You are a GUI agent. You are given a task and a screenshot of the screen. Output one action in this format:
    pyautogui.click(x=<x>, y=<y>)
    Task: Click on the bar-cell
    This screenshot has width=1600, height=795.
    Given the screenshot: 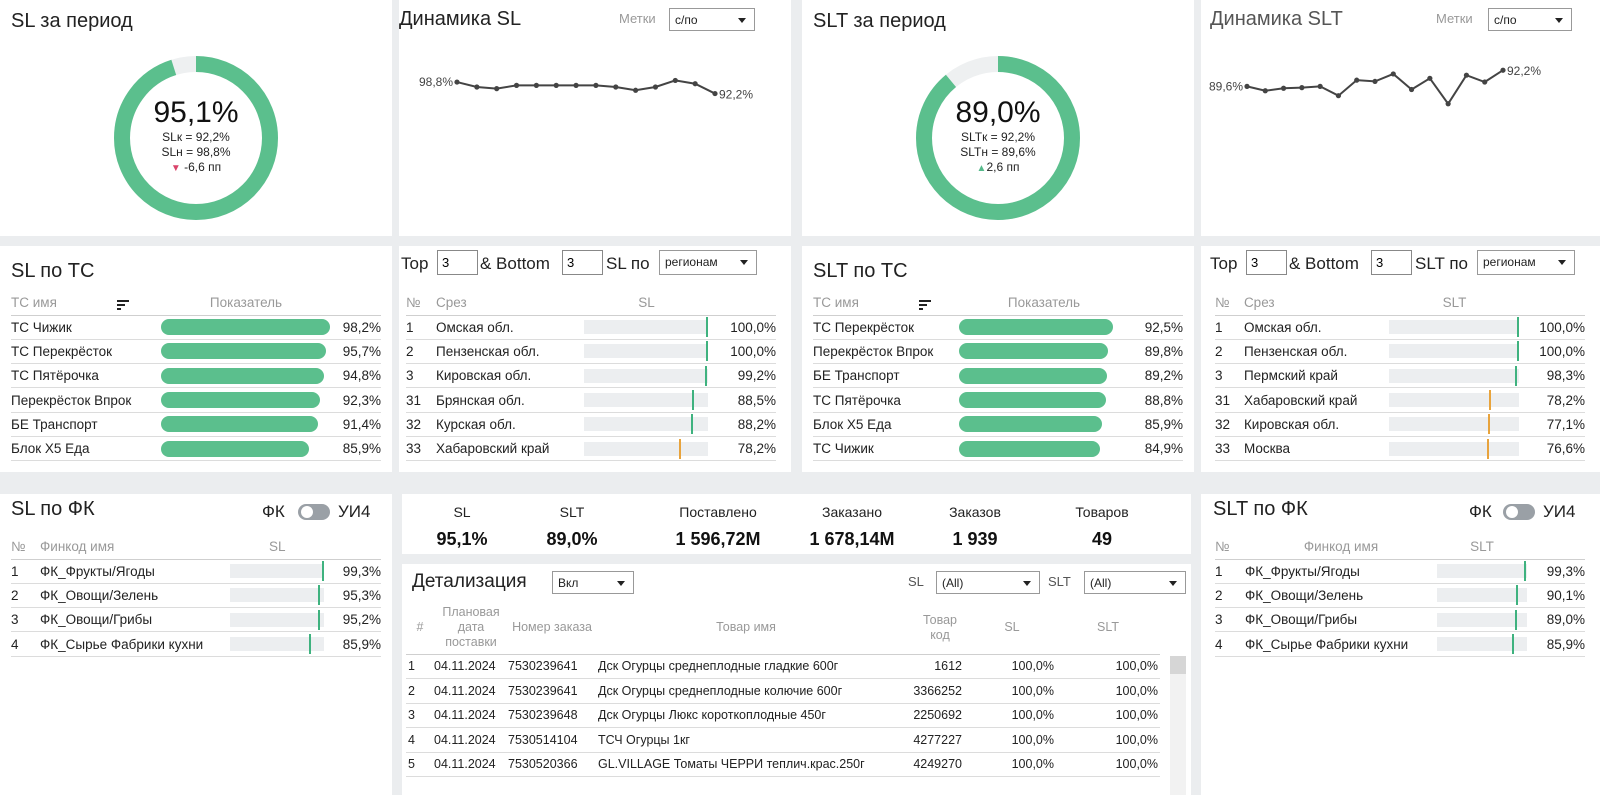 What is the action you would take?
    pyautogui.click(x=1454, y=400)
    